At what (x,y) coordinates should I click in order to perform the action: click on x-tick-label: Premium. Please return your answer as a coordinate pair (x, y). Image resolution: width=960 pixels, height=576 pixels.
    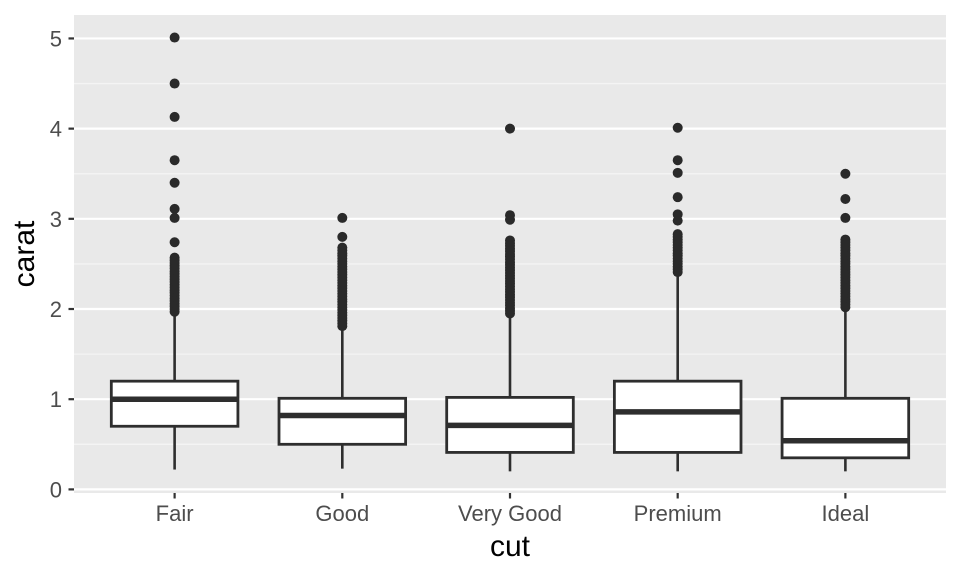
    Looking at the image, I should click on (678, 513).